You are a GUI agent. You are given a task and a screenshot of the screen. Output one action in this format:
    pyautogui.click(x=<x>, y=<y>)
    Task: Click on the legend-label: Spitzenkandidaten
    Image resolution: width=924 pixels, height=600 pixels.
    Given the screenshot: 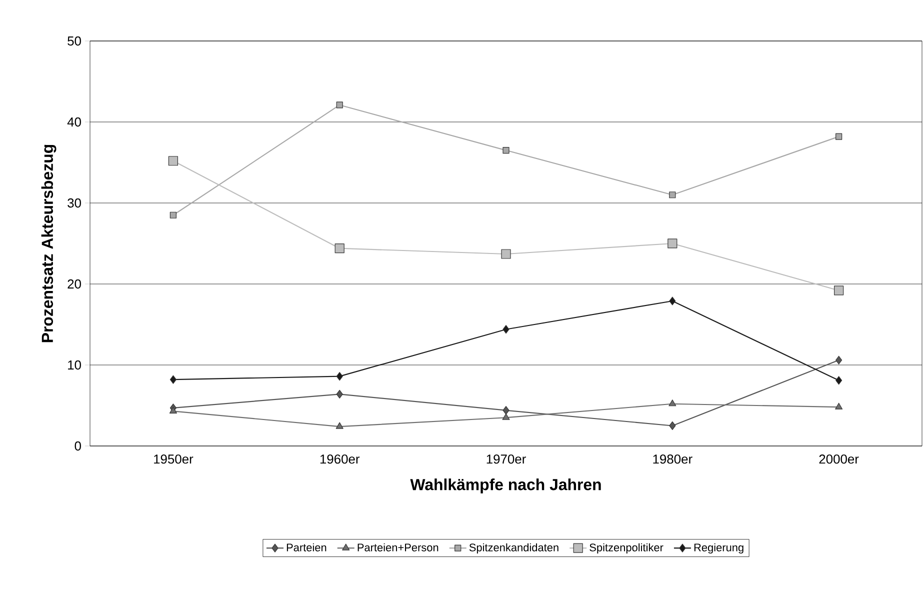 What is the action you would take?
    pyautogui.click(x=513, y=548)
    